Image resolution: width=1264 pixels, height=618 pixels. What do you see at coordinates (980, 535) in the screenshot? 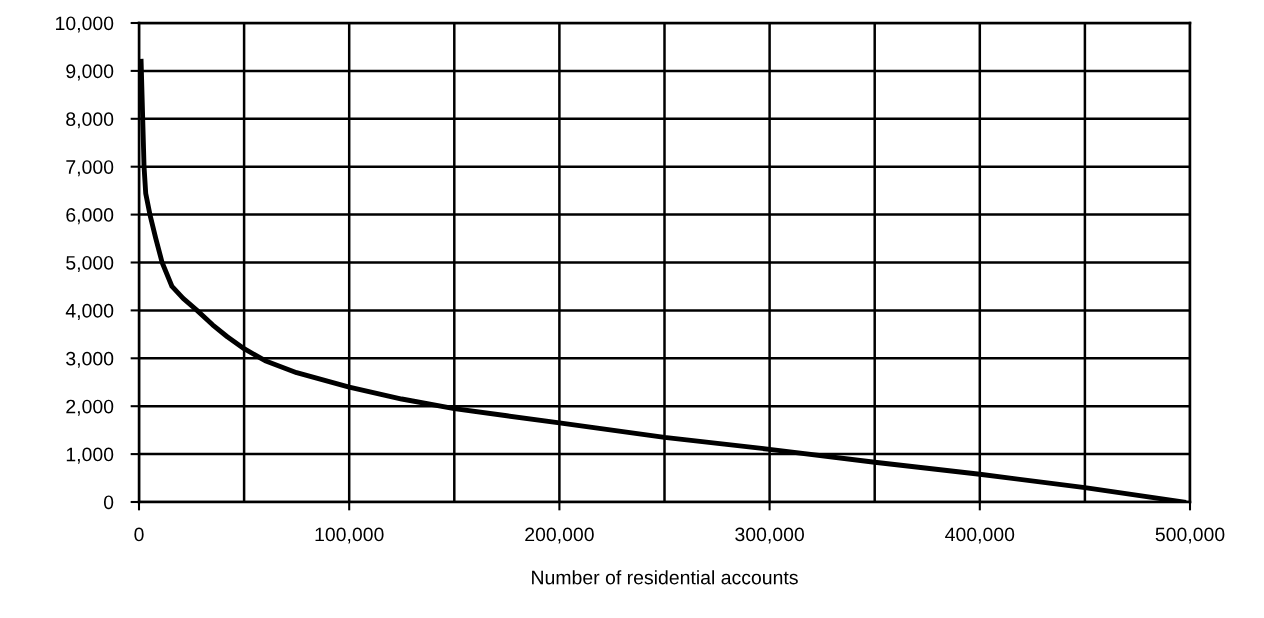
I see `x-tick-label: 400,000` at bounding box center [980, 535].